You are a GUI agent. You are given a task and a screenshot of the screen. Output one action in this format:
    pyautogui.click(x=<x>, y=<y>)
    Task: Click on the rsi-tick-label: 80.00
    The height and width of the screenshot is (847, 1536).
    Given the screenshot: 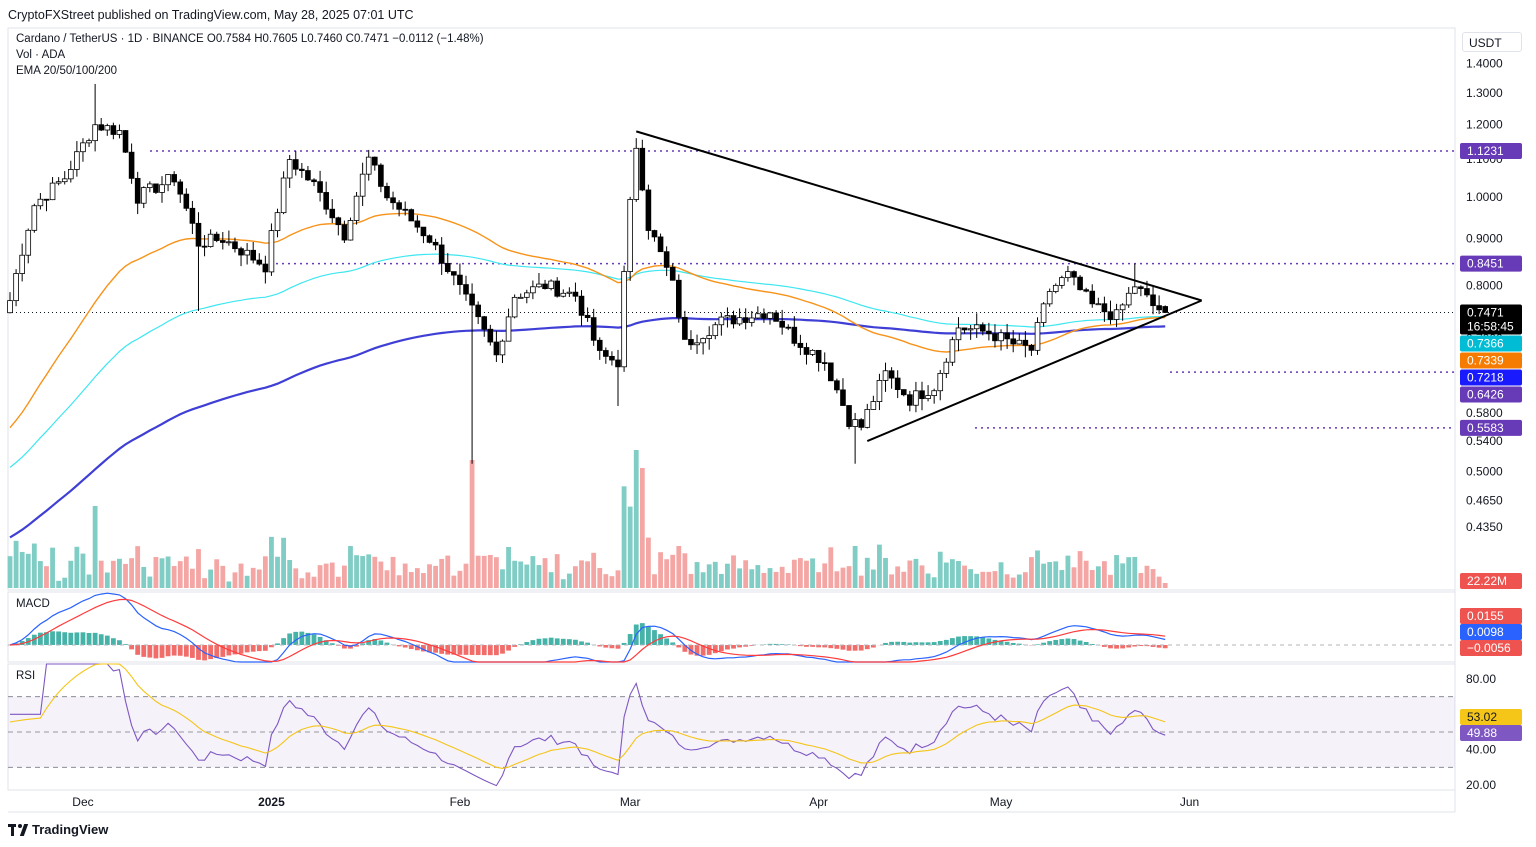 What is the action you would take?
    pyautogui.click(x=1481, y=679)
    